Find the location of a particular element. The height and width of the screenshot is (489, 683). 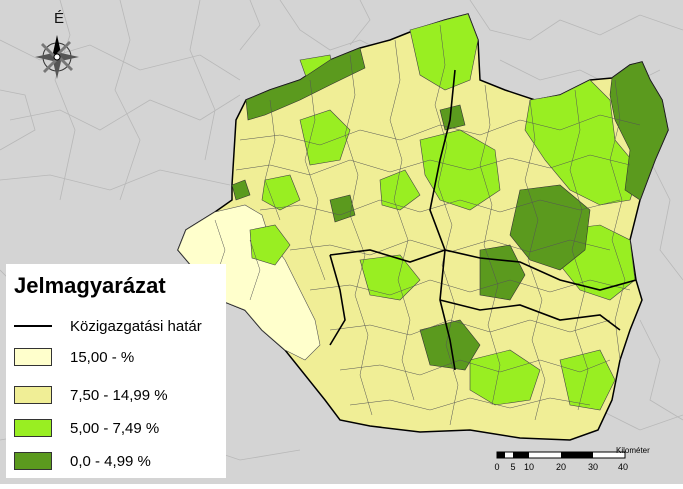

scale-tick-label: 40 is located at coordinates (623, 467).